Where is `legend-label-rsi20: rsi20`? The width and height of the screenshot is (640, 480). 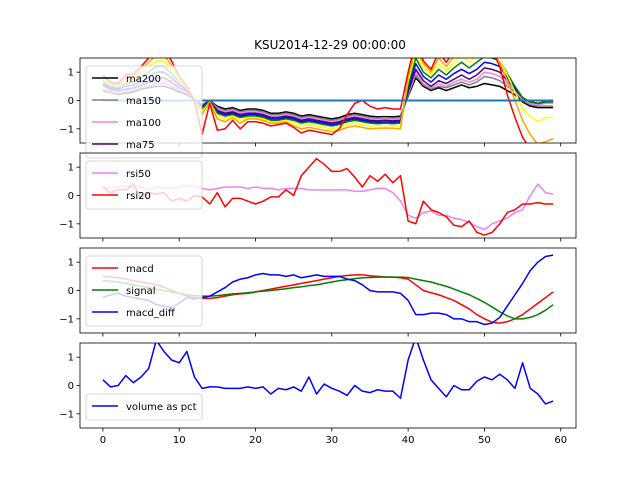
legend-label-rsi20: rsi20 is located at coordinates (138, 196).